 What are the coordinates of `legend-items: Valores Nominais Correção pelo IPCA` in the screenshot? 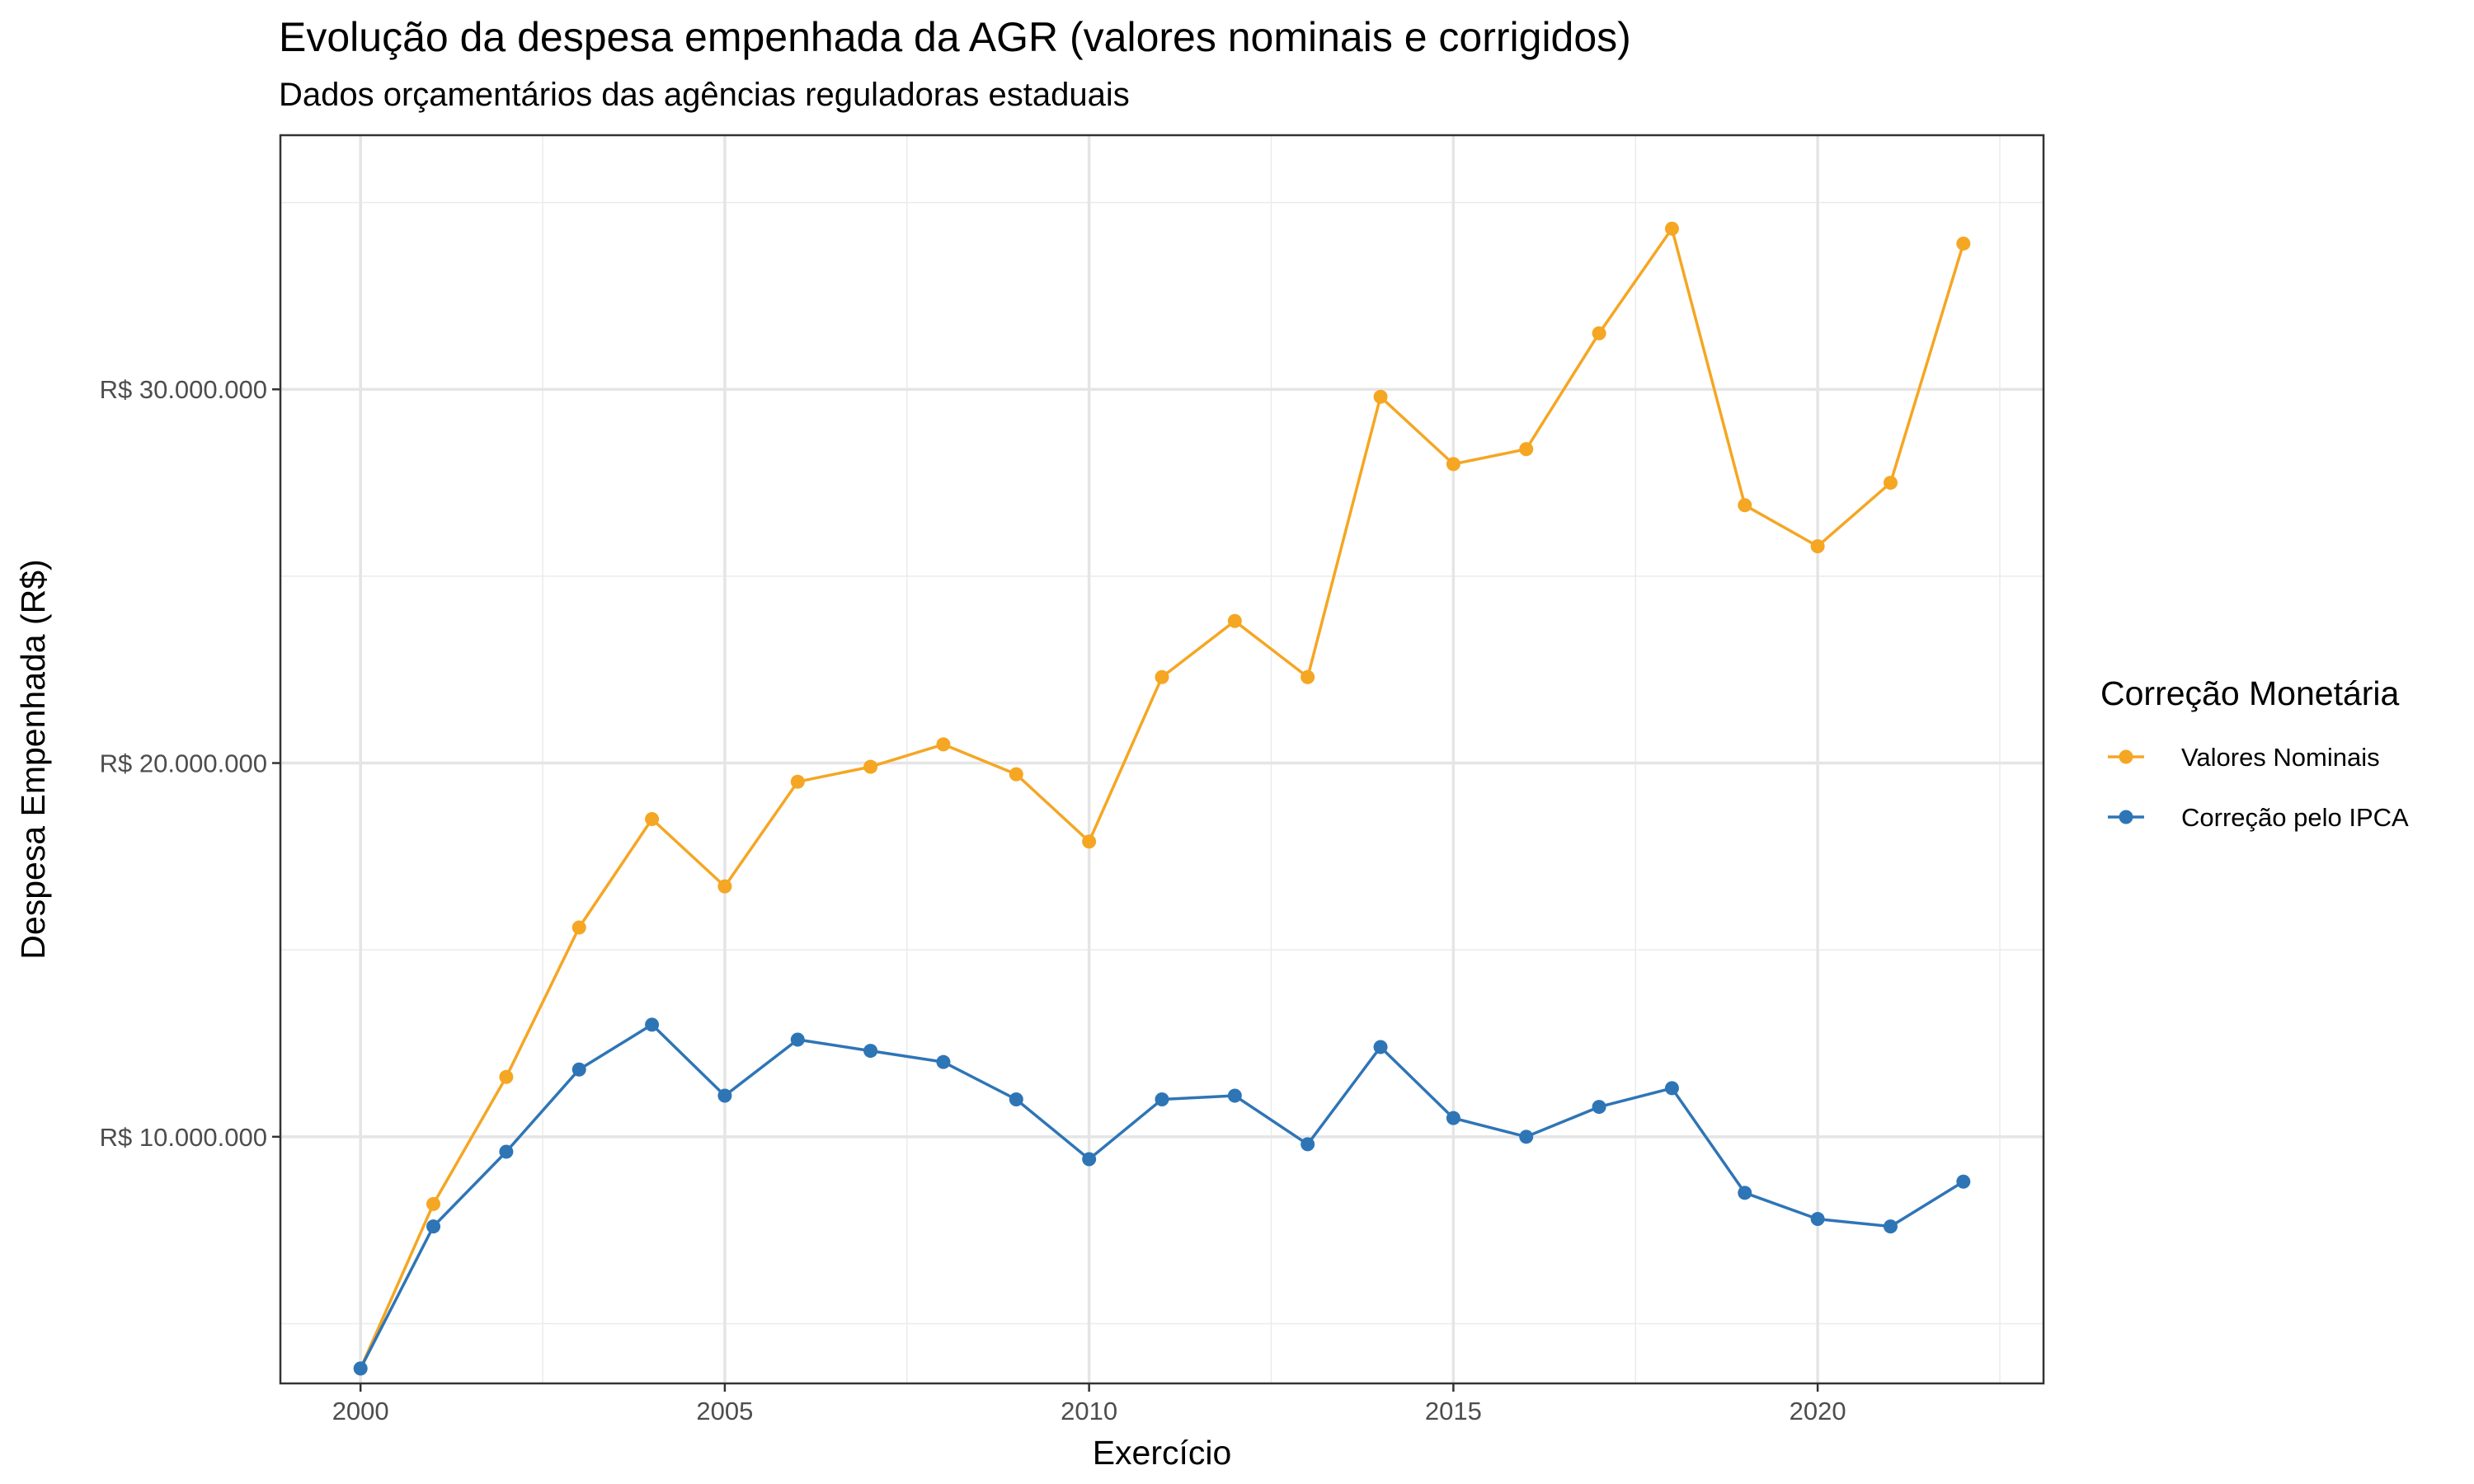 It's located at (2258, 787).